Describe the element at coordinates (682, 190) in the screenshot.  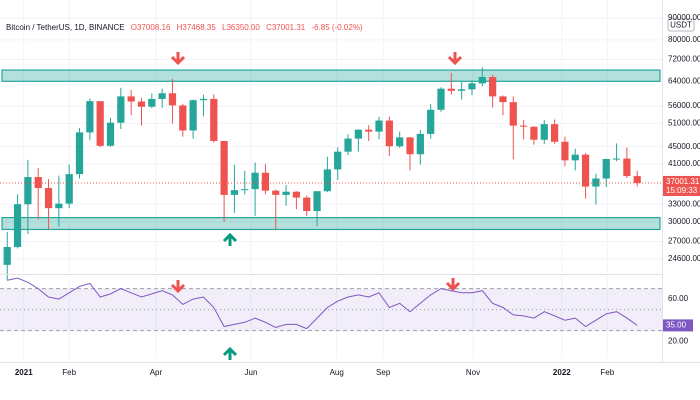
I see `countdown-label: 15:09:33` at that location.